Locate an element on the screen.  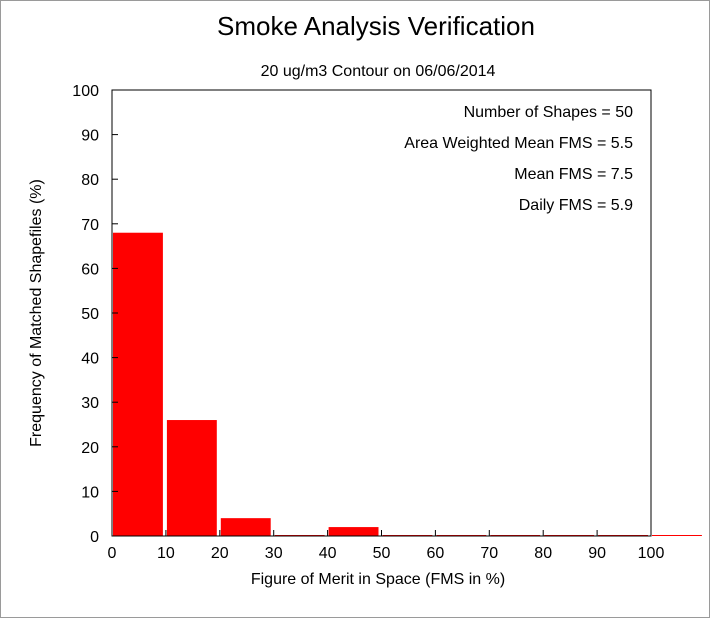
x-tick-label: 60 is located at coordinates (436, 553).